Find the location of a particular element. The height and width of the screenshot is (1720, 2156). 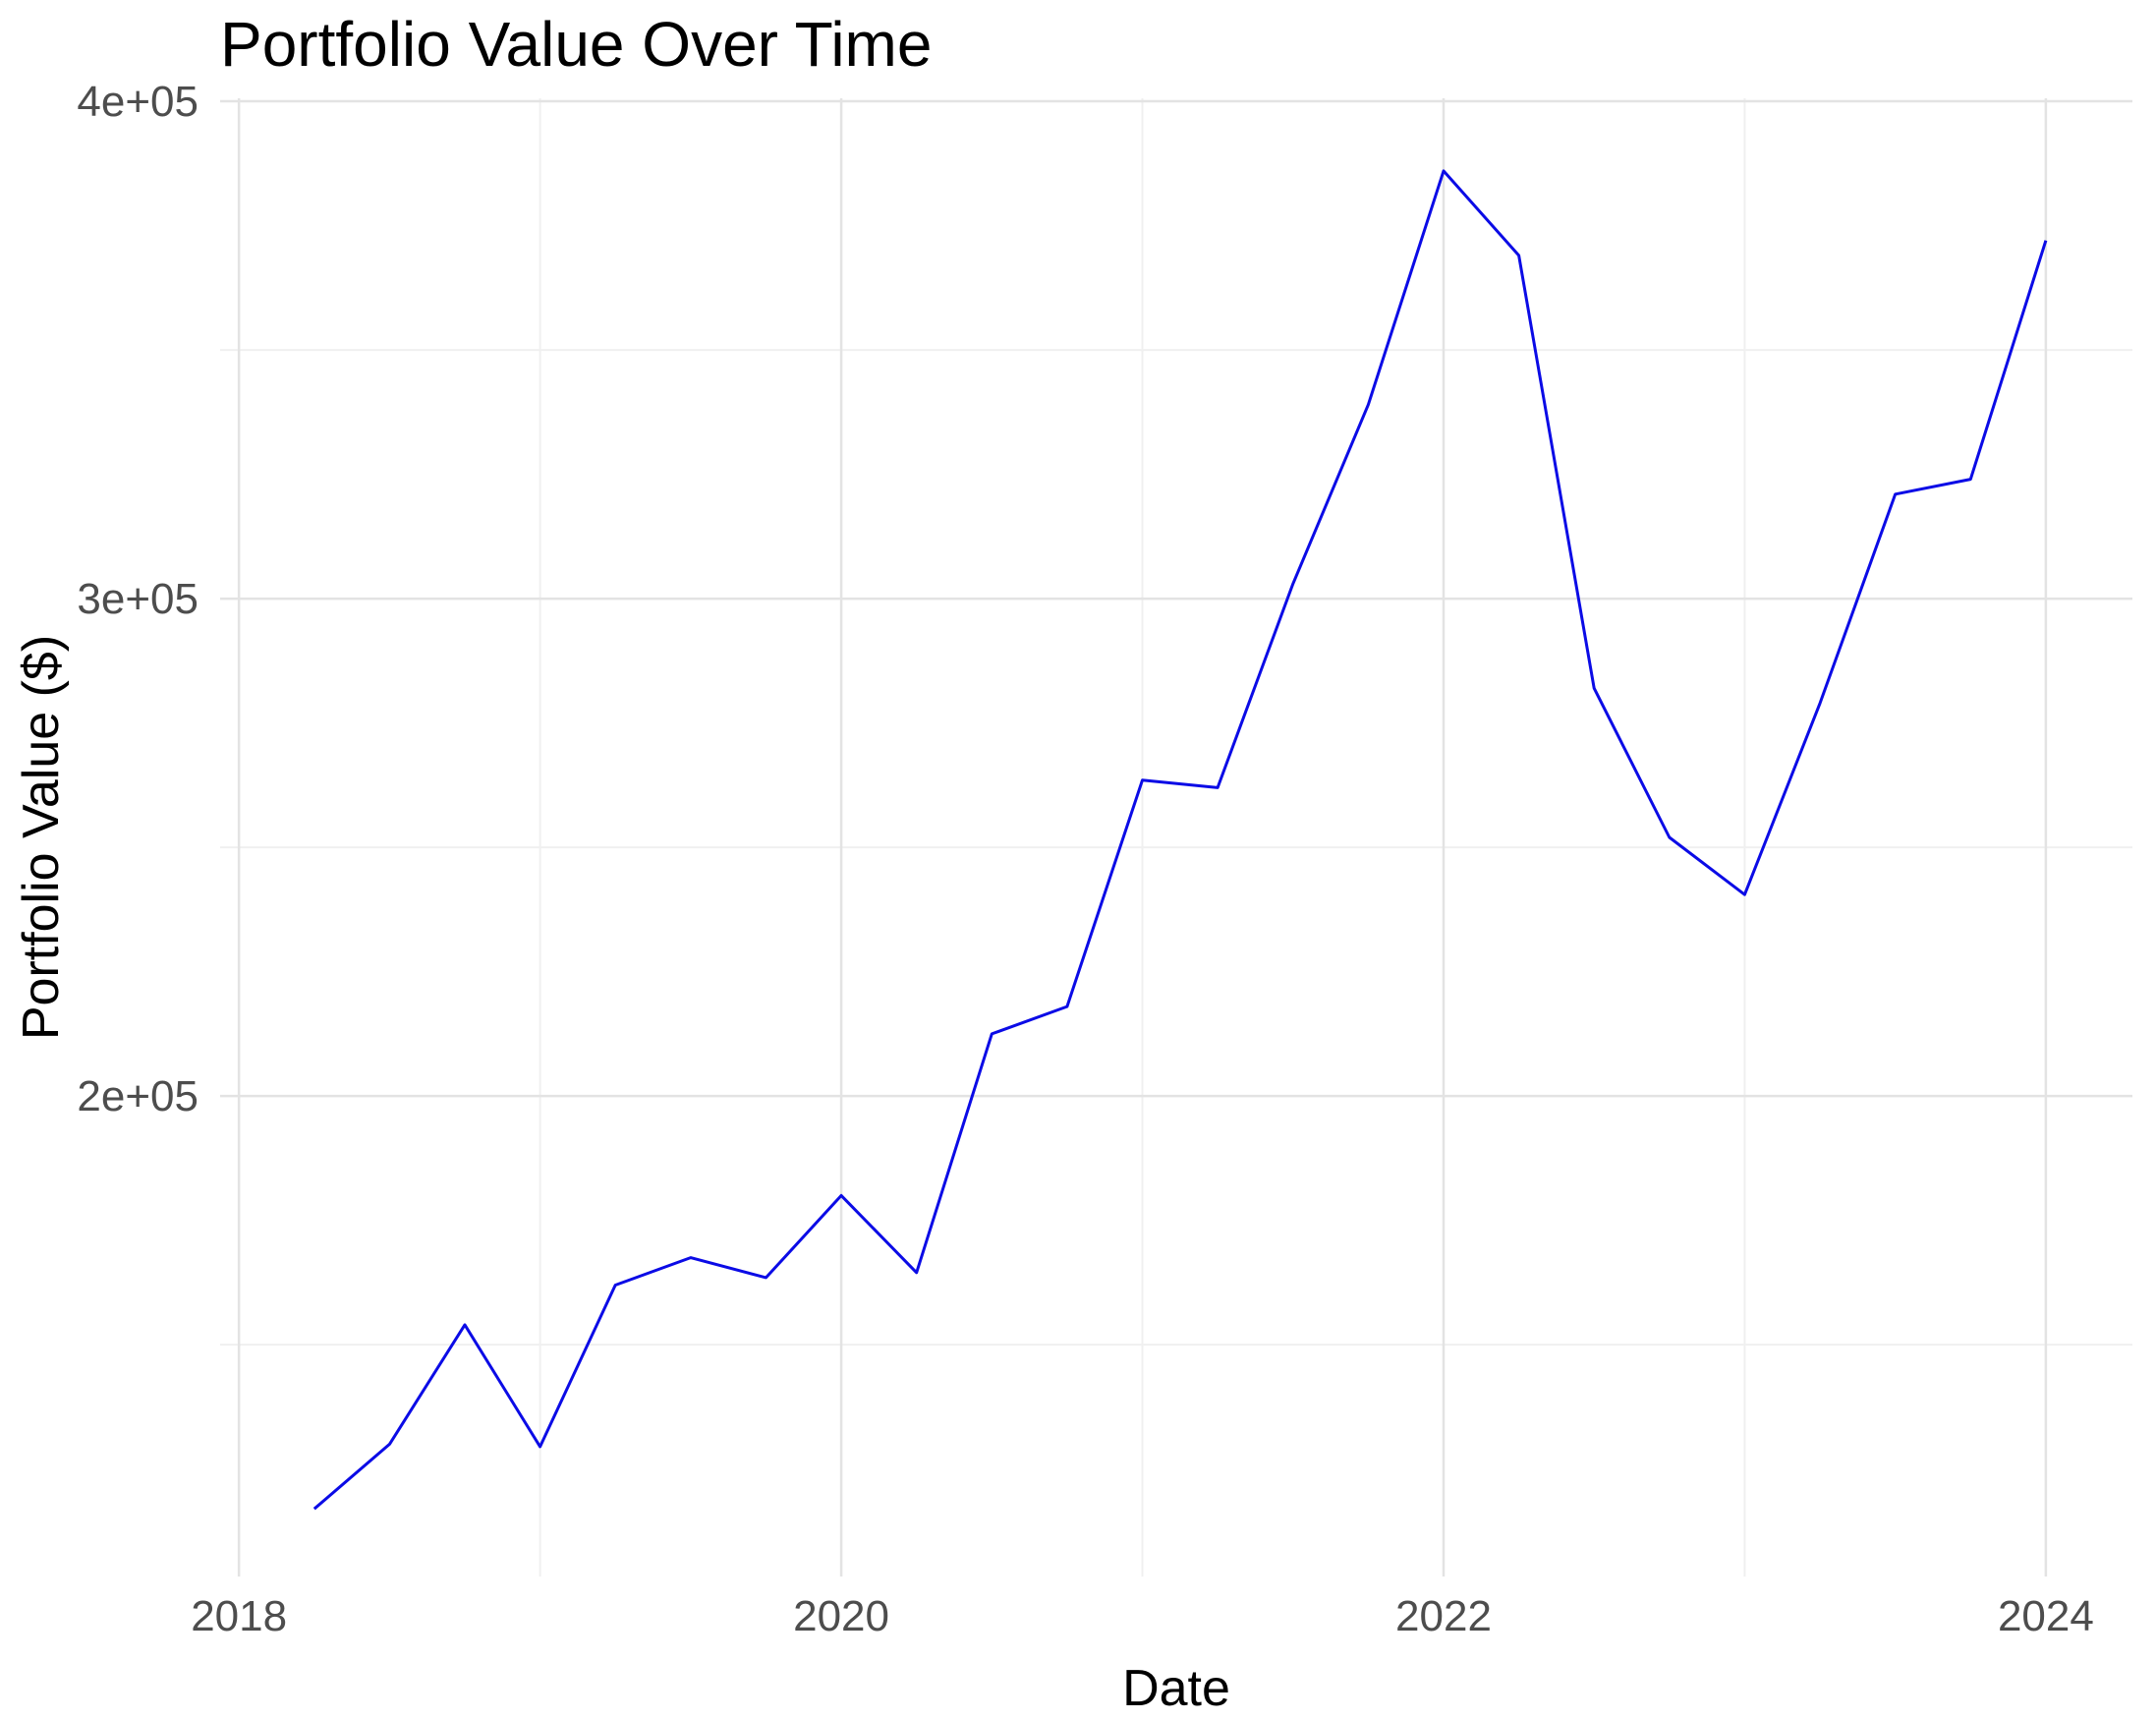

y-axis-title: Portfolio Value ($) is located at coordinates (41, 838).